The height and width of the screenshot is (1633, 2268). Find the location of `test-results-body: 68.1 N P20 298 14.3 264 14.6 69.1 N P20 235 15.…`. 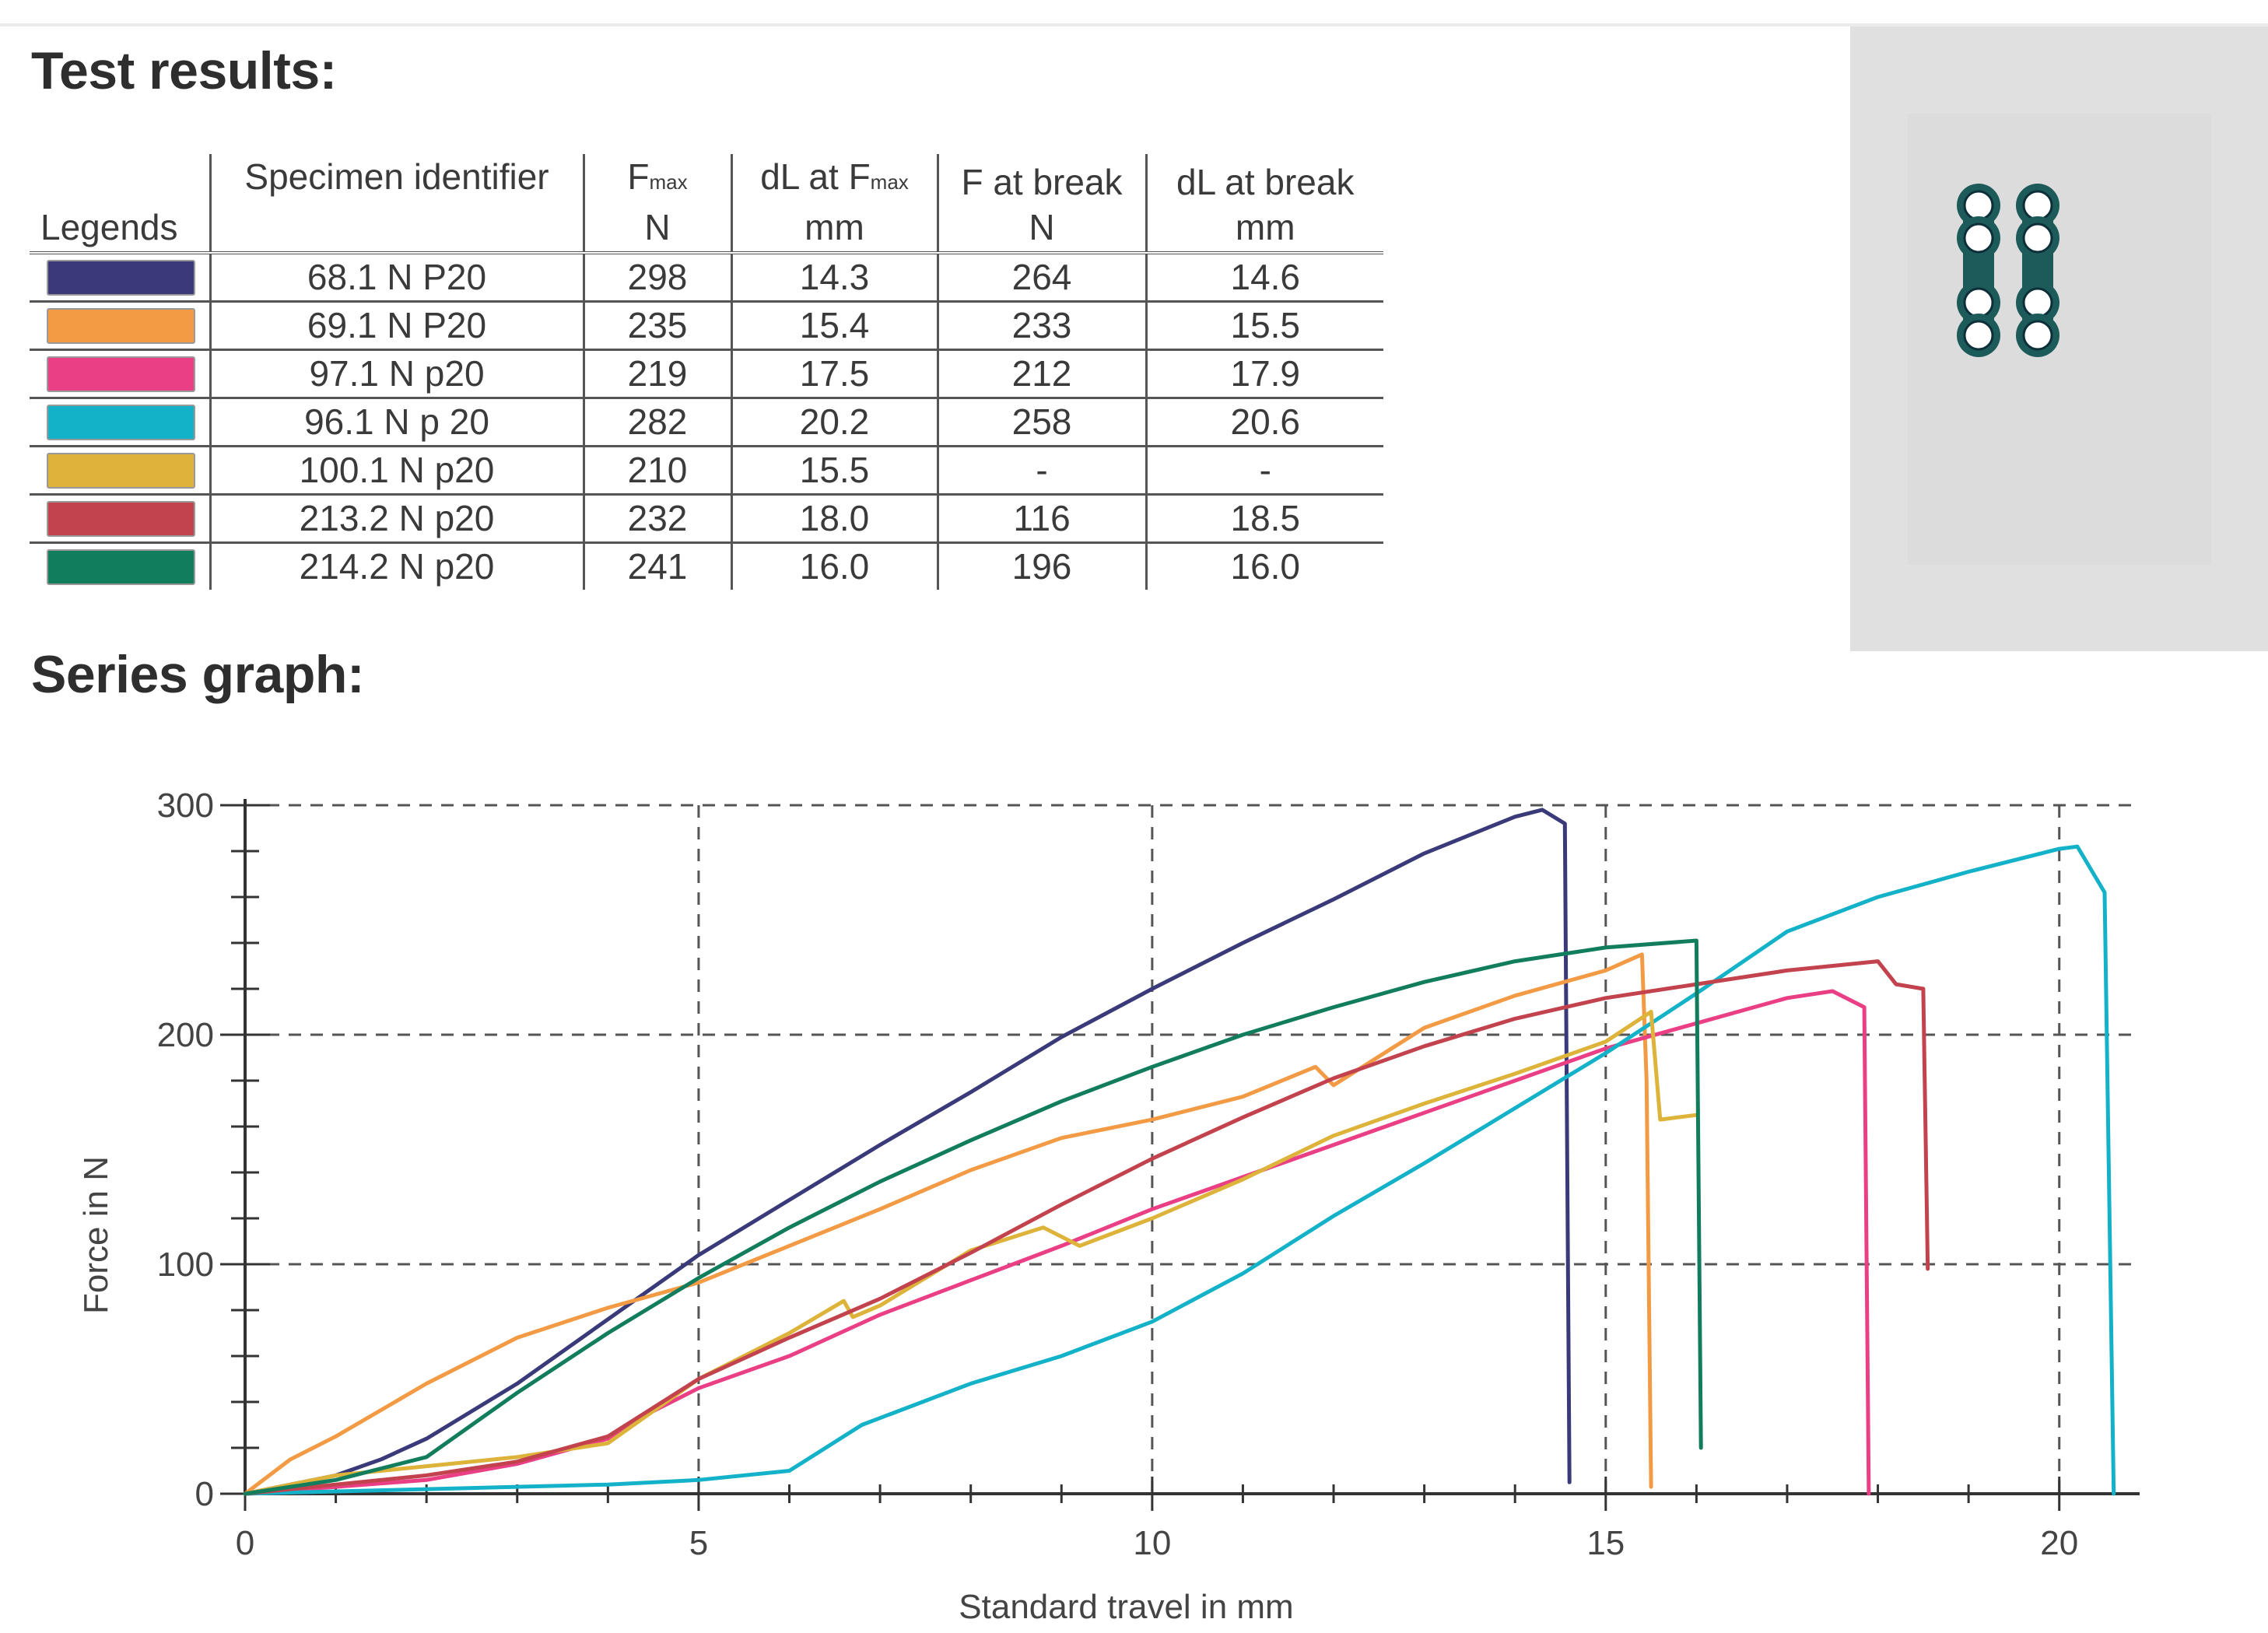

test-results-body: 68.1 N P20 298 14.3 264 14.6 69.1 N P20 235 15.… is located at coordinates (706, 420).